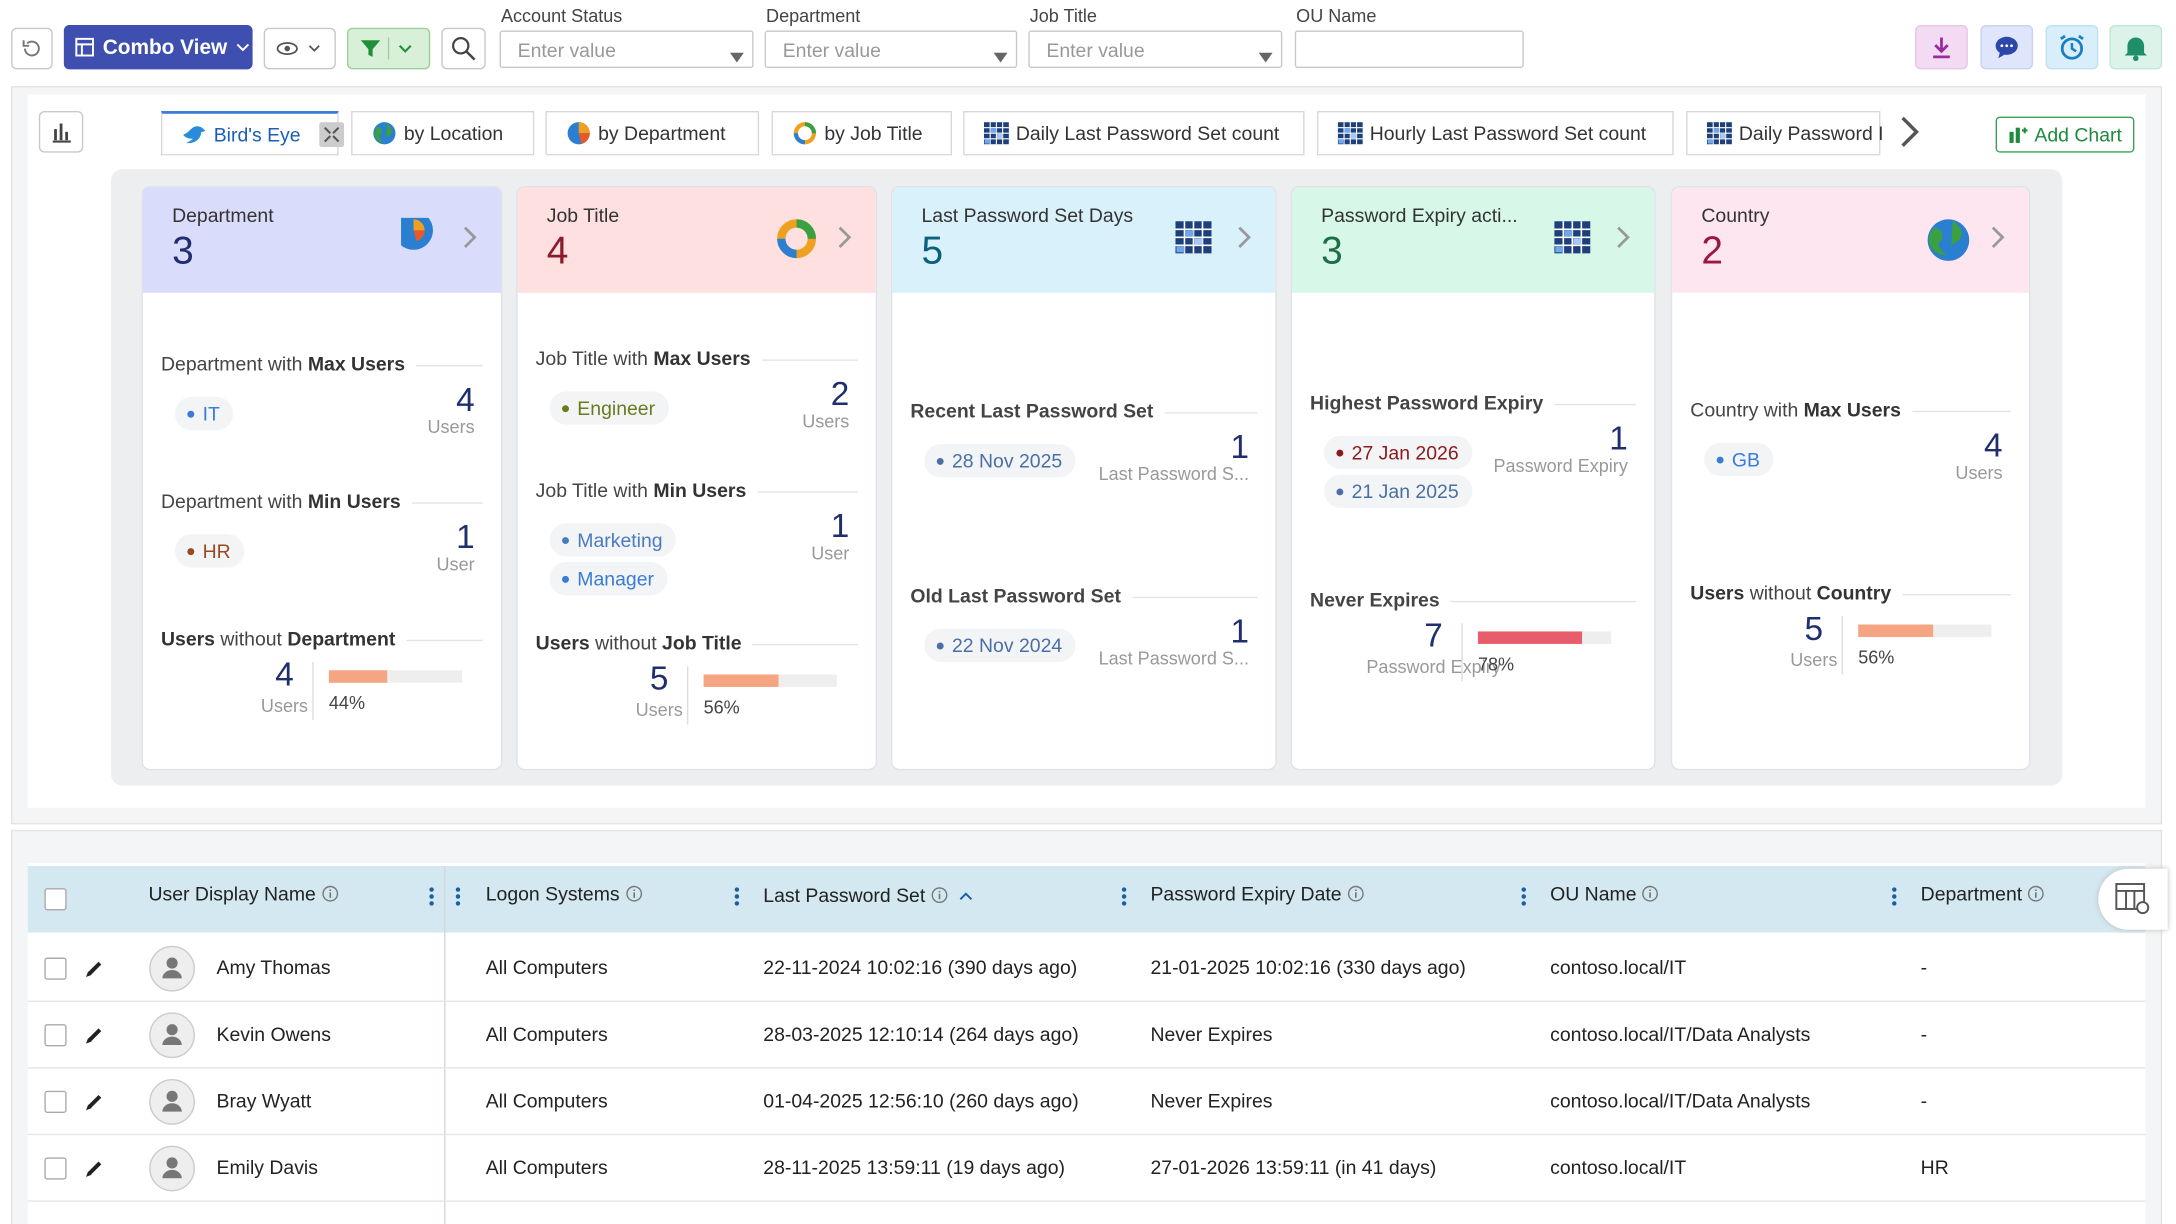 Image resolution: width=2176 pixels, height=1224 pixels. Describe the element at coordinates (158, 47) in the screenshot. I see `combo-view-button: Combo View` at that location.